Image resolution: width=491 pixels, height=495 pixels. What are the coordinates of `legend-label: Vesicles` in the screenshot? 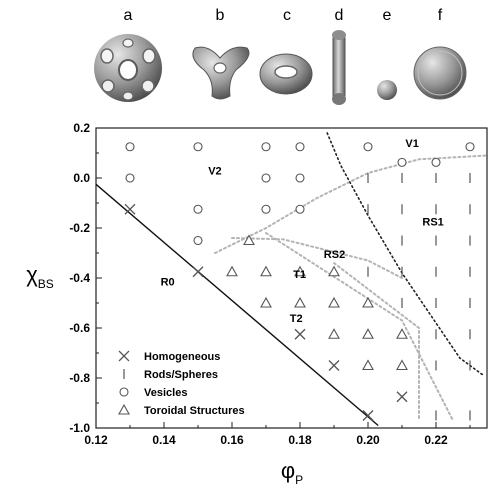 It's located at (165, 393).